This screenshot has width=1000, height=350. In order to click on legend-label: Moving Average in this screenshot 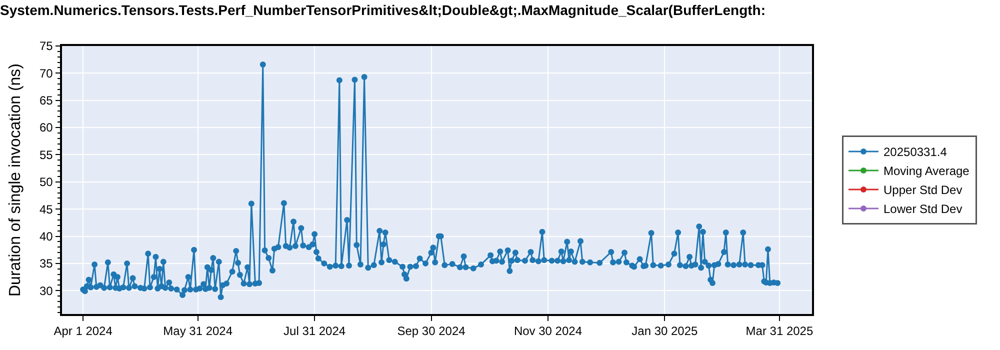, I will do `click(927, 171)`.